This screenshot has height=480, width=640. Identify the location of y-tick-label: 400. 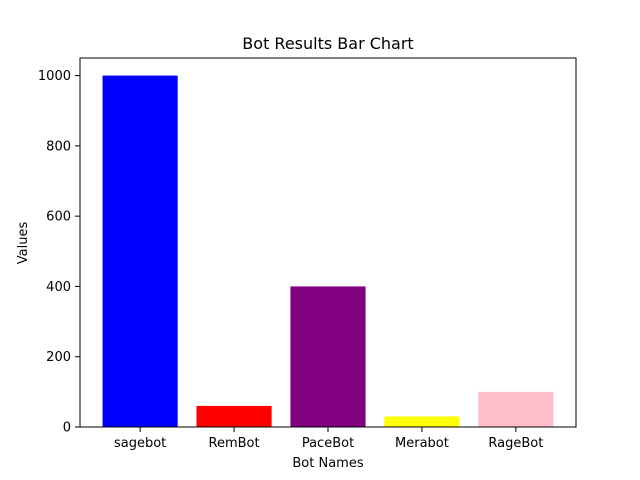
(58, 287).